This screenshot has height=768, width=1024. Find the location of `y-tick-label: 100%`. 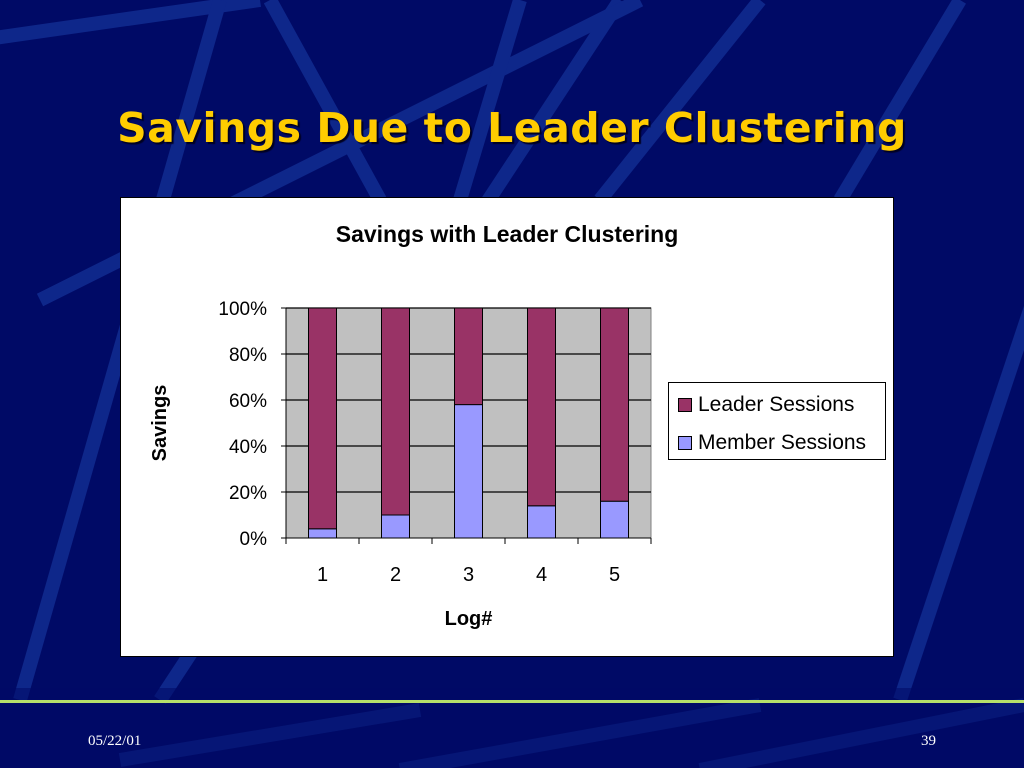

y-tick-label: 100% is located at coordinates (242, 309).